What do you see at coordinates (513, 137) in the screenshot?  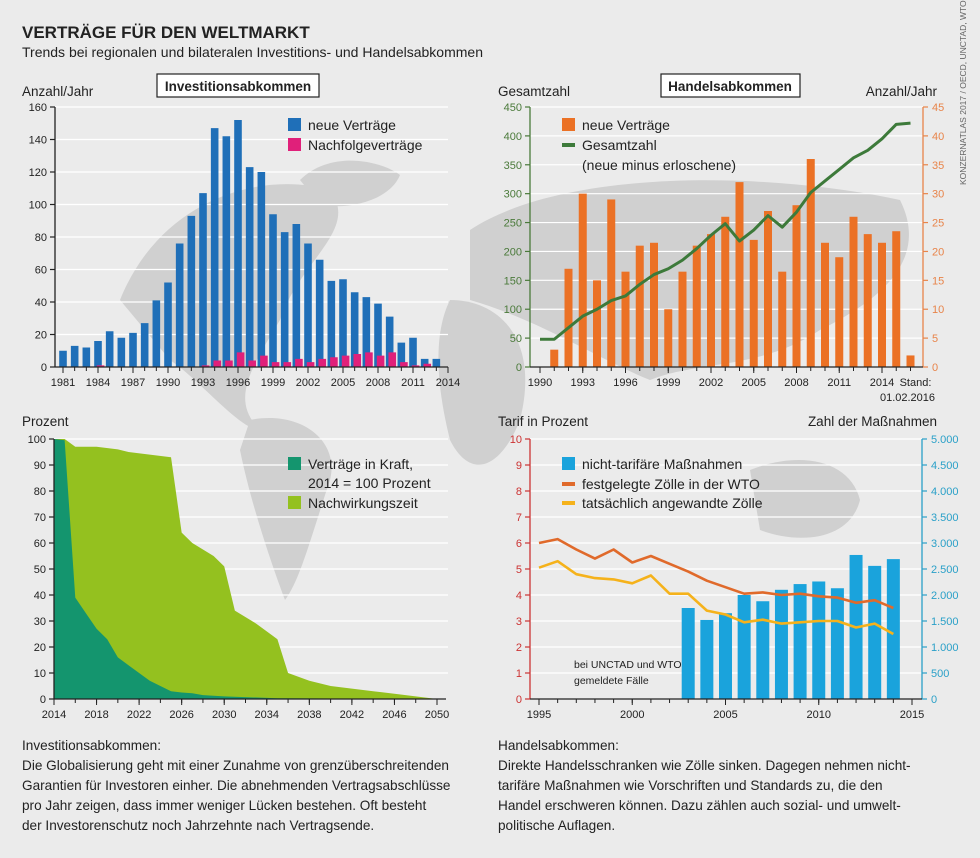 I see `y-tick-label: 400` at bounding box center [513, 137].